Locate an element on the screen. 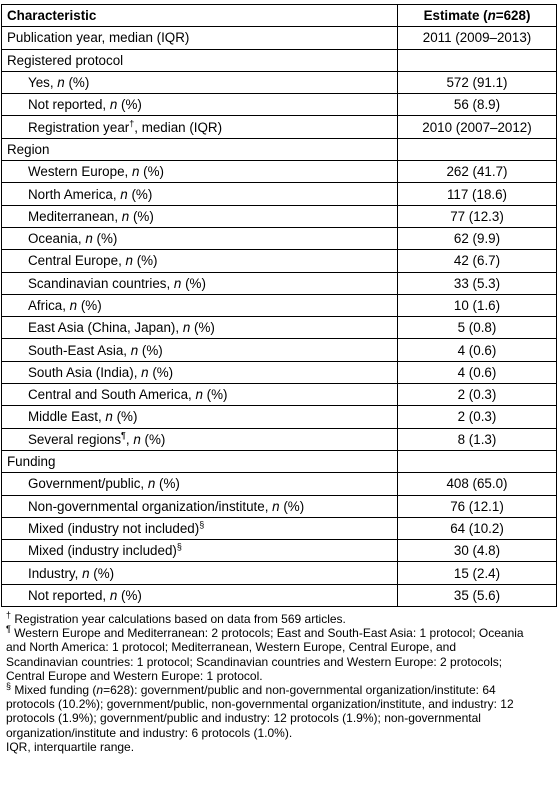 This screenshot has width=560, height=790. value-cell: 5 (0.8) is located at coordinates (477, 328).